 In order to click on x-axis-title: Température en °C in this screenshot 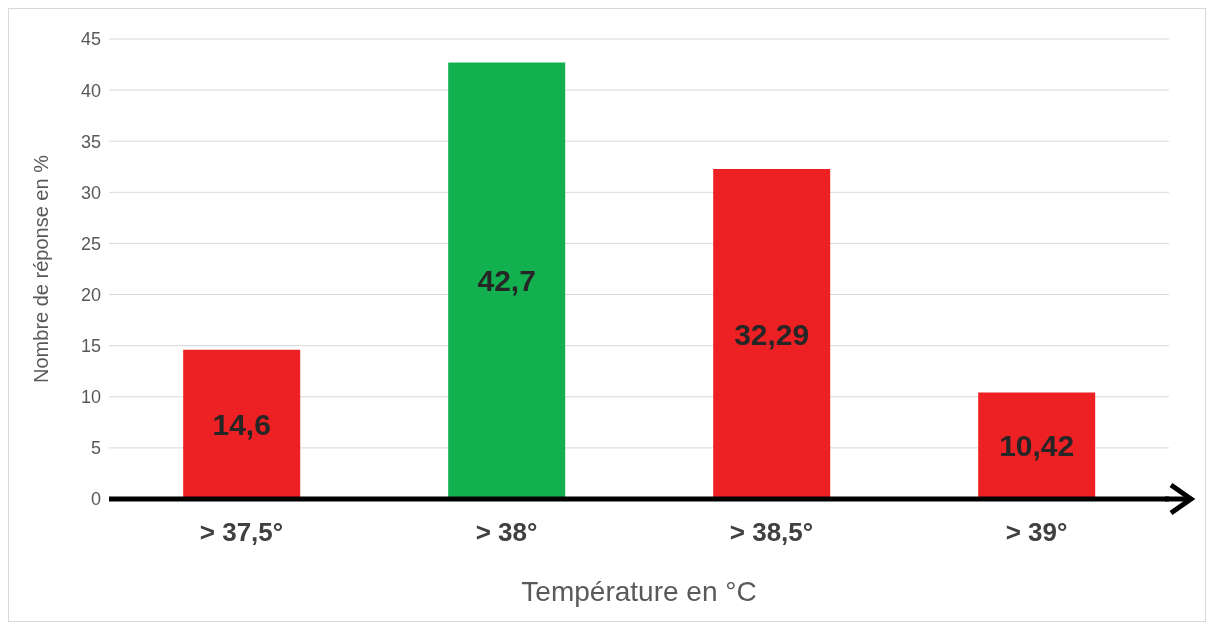, I will do `click(639, 591)`.